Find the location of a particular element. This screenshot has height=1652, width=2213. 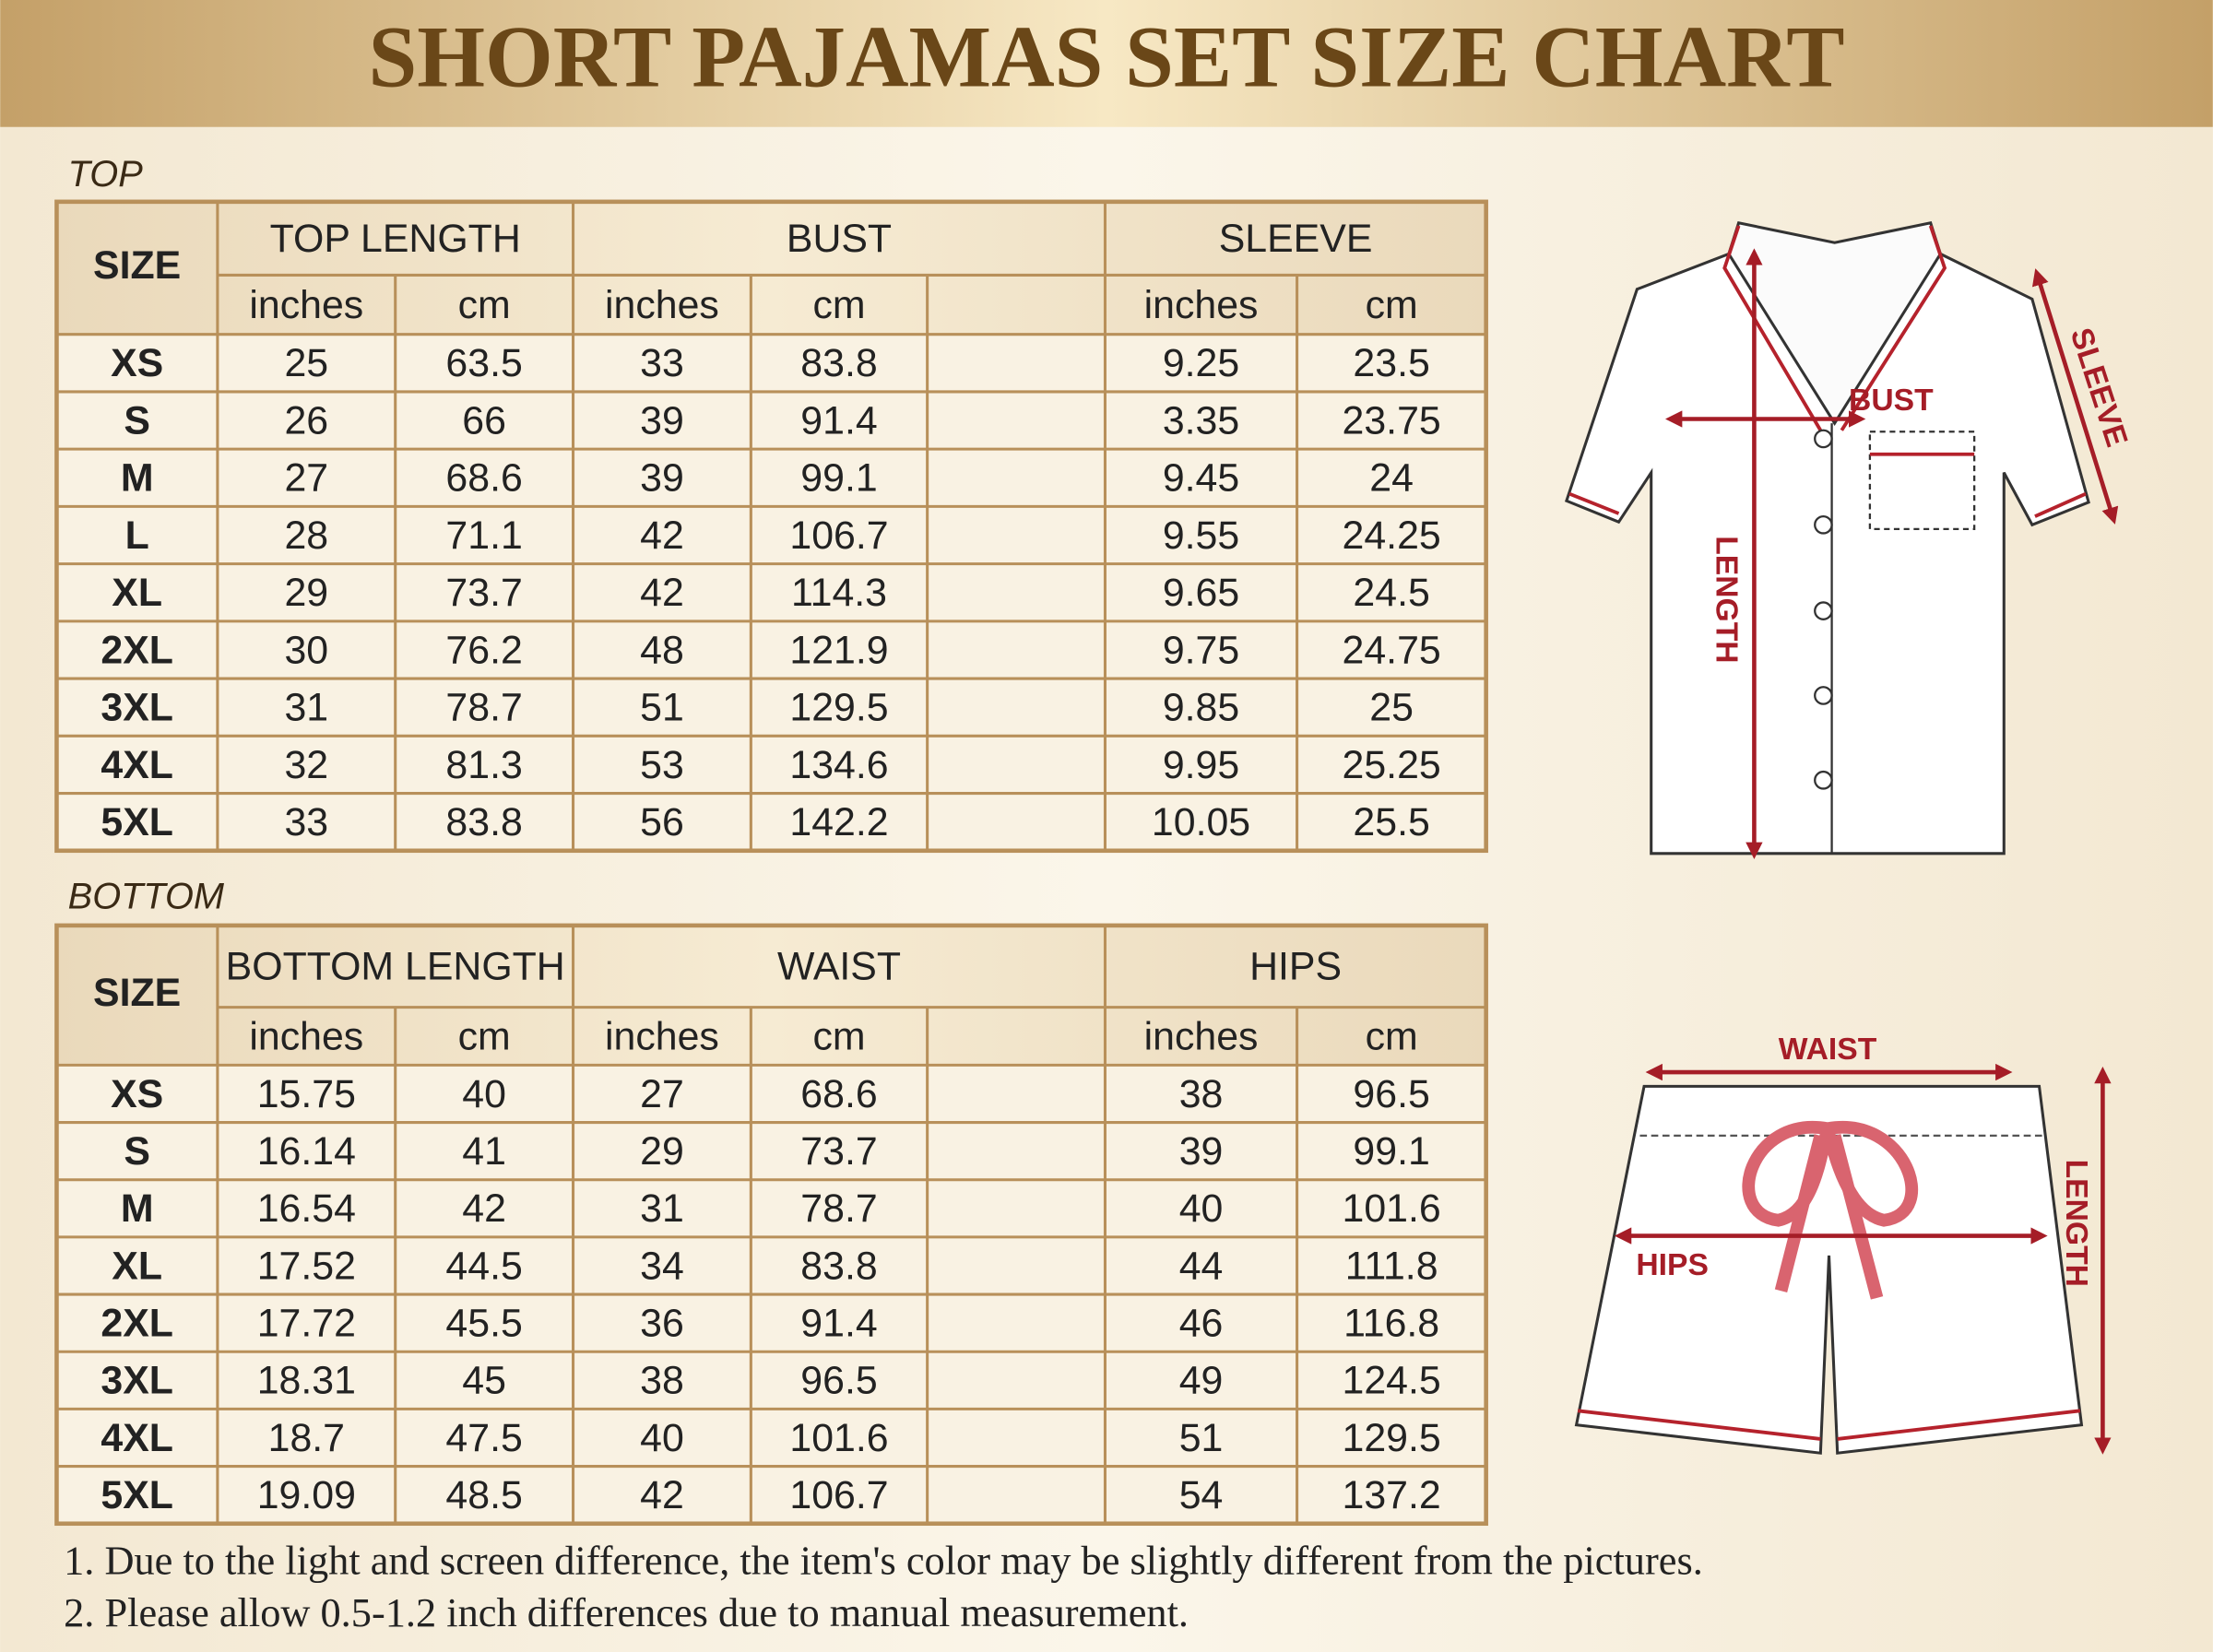

value-cell: 41 is located at coordinates (484, 1151).